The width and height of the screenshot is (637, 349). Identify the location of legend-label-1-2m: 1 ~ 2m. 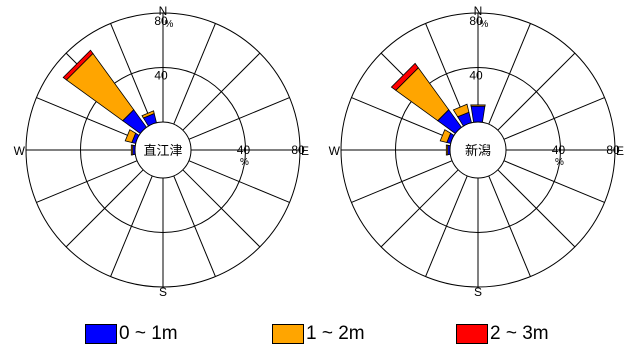
(335, 333).